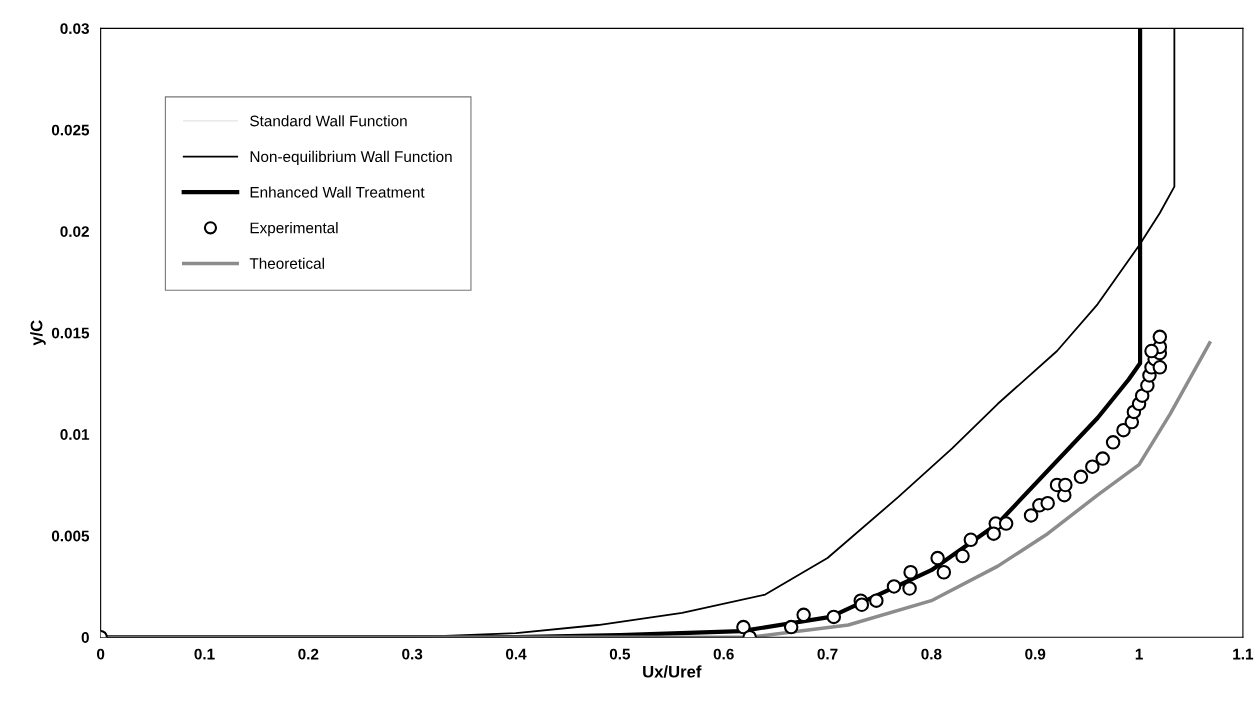 Image resolution: width=1258 pixels, height=708 pixels. What do you see at coordinates (931, 654) in the screenshot?
I see `x-tick-label: 0.8` at bounding box center [931, 654].